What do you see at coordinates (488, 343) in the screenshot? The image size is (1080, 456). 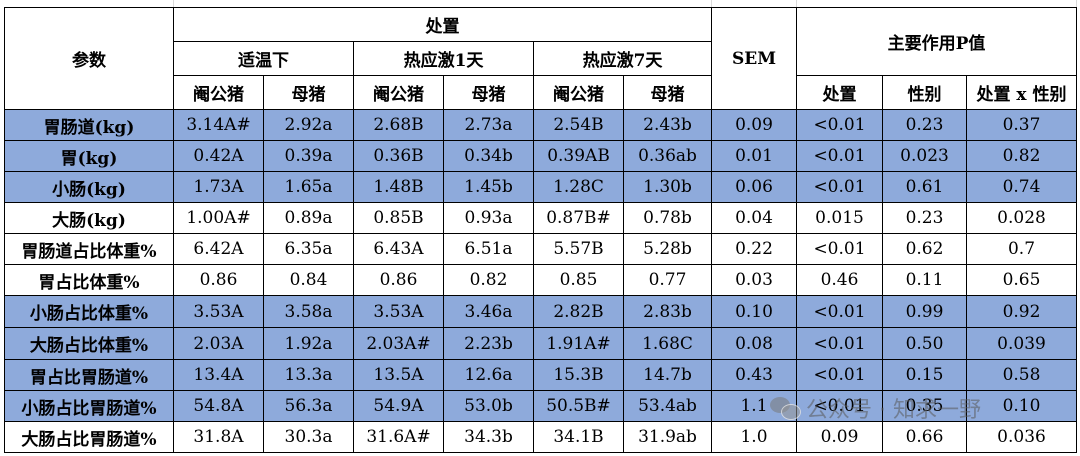 I see `table-cell: 2.23b` at bounding box center [488, 343].